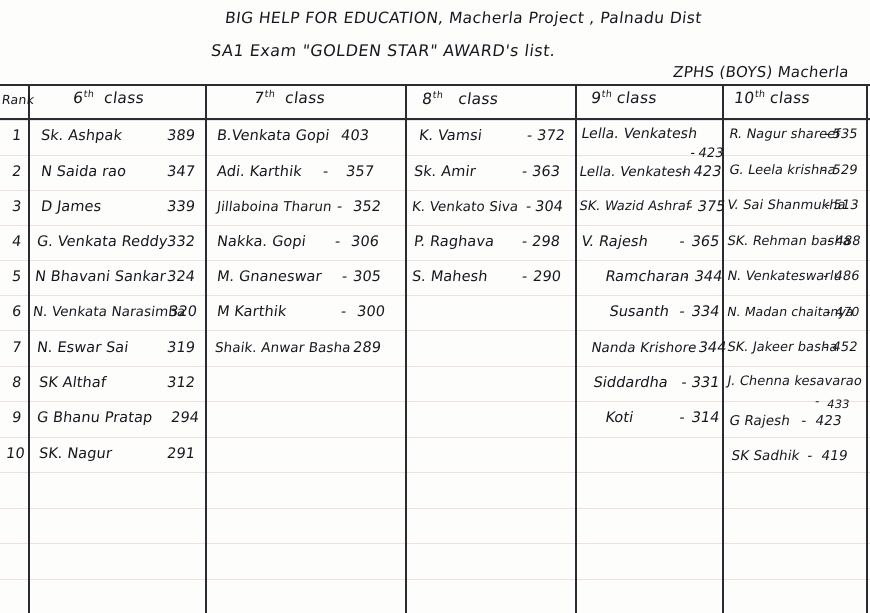 This screenshot has height=613, width=870. I want to click on table-row: Koti, so click(619, 418).